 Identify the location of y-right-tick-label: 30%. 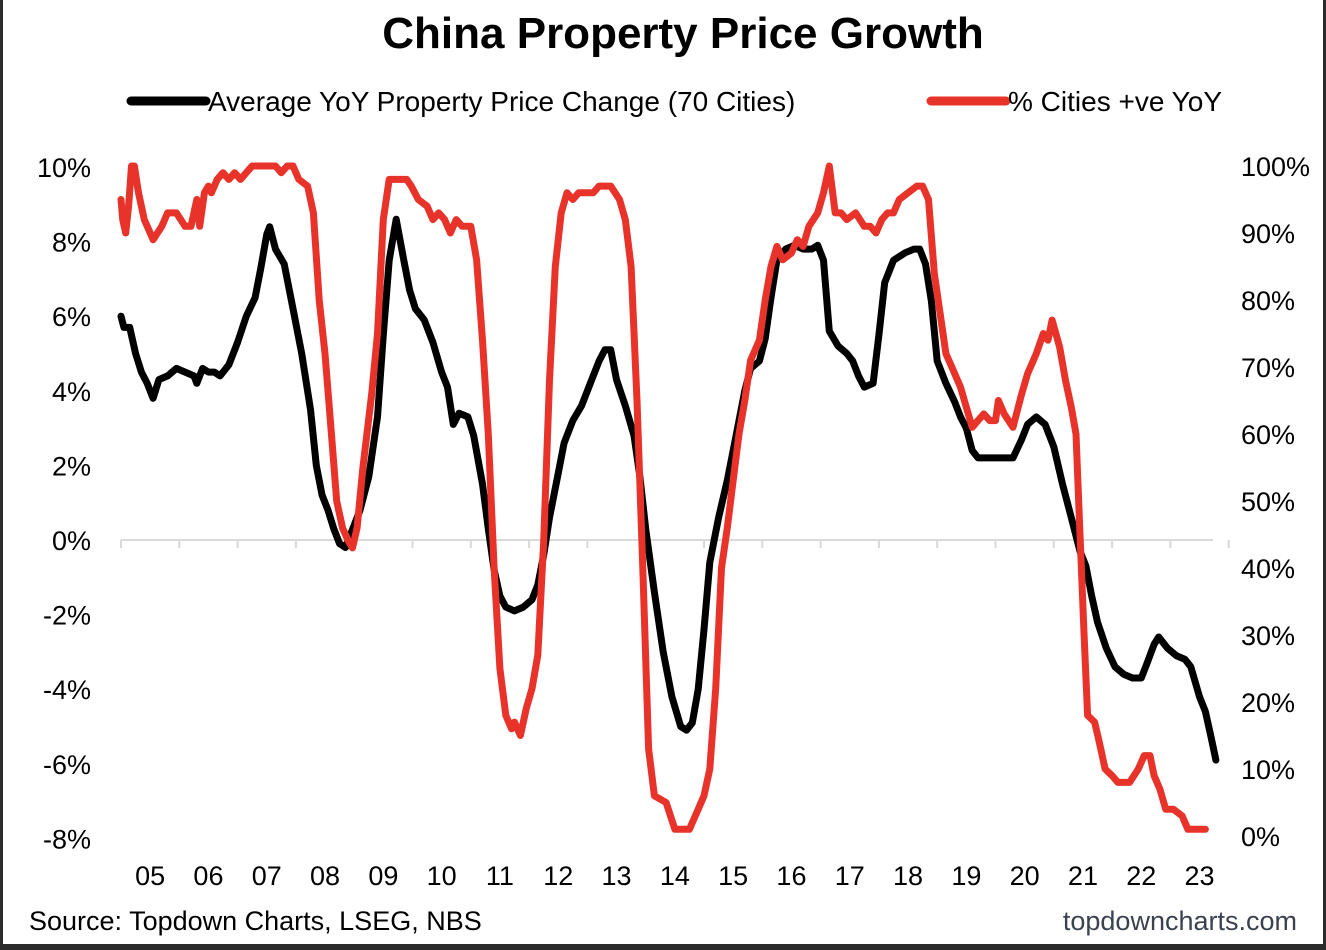
(1268, 636).